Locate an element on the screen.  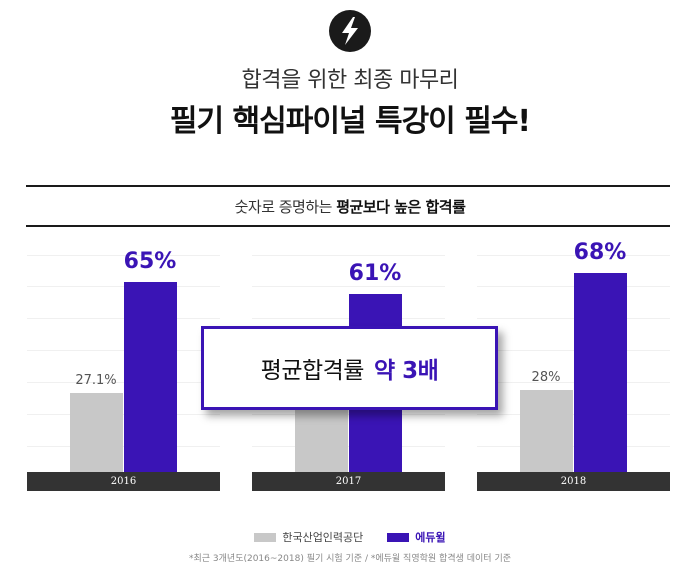
callout-box: 평균합격률 약 3배 is located at coordinates (349, 368).